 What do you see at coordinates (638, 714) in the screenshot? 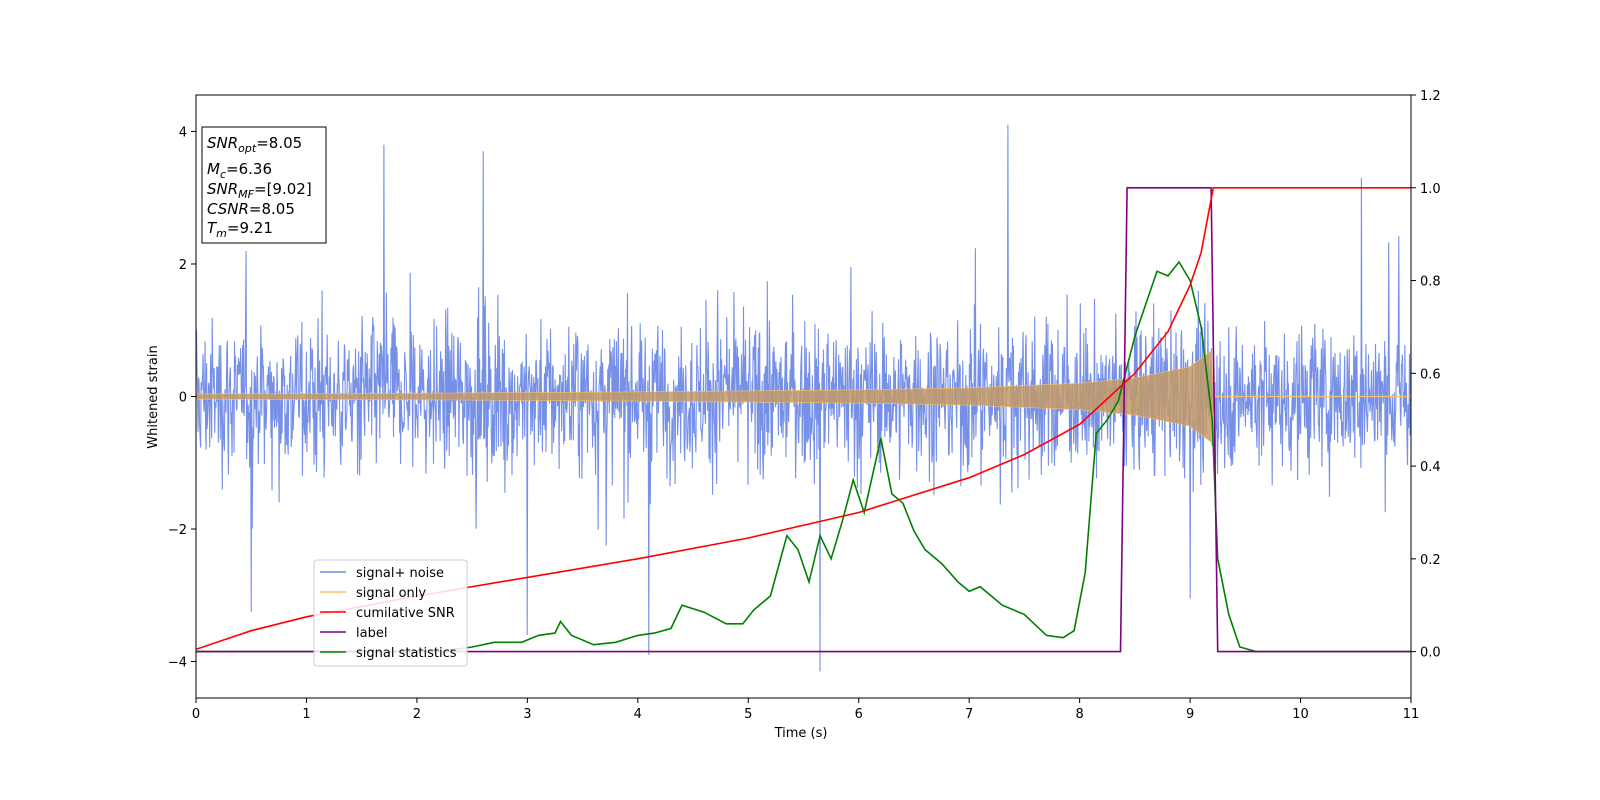
I see `x-tick-label: 4` at bounding box center [638, 714].